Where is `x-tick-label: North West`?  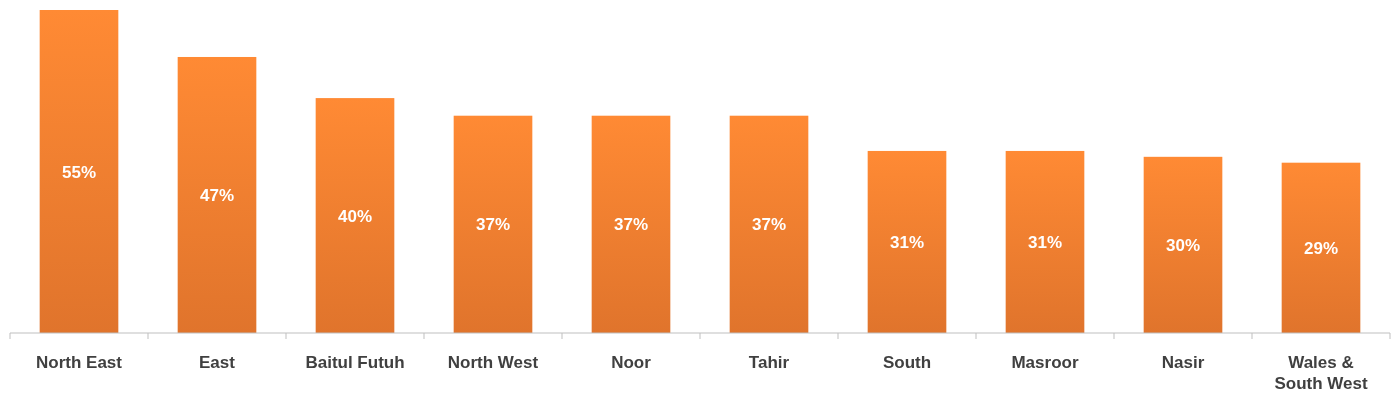 x-tick-label: North West is located at coordinates (493, 362).